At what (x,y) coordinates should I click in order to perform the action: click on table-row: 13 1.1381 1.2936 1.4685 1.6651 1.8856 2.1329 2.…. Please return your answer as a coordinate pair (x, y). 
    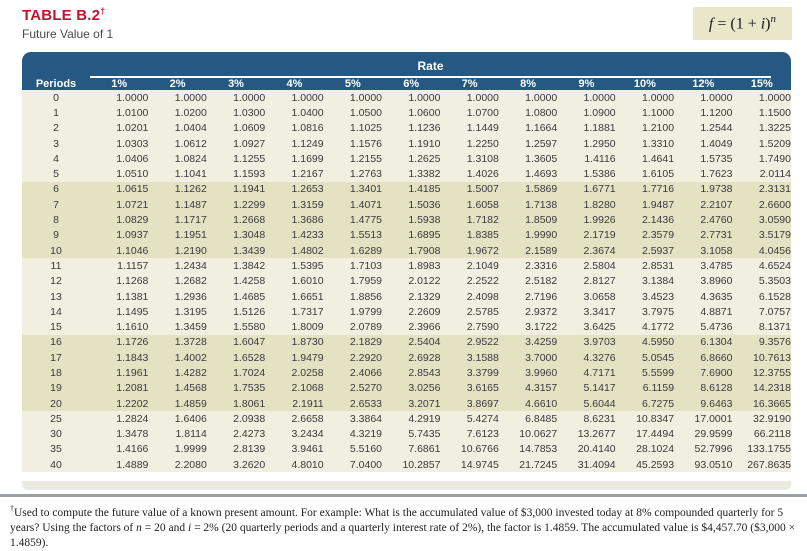
    Looking at the image, I should click on (406, 296).